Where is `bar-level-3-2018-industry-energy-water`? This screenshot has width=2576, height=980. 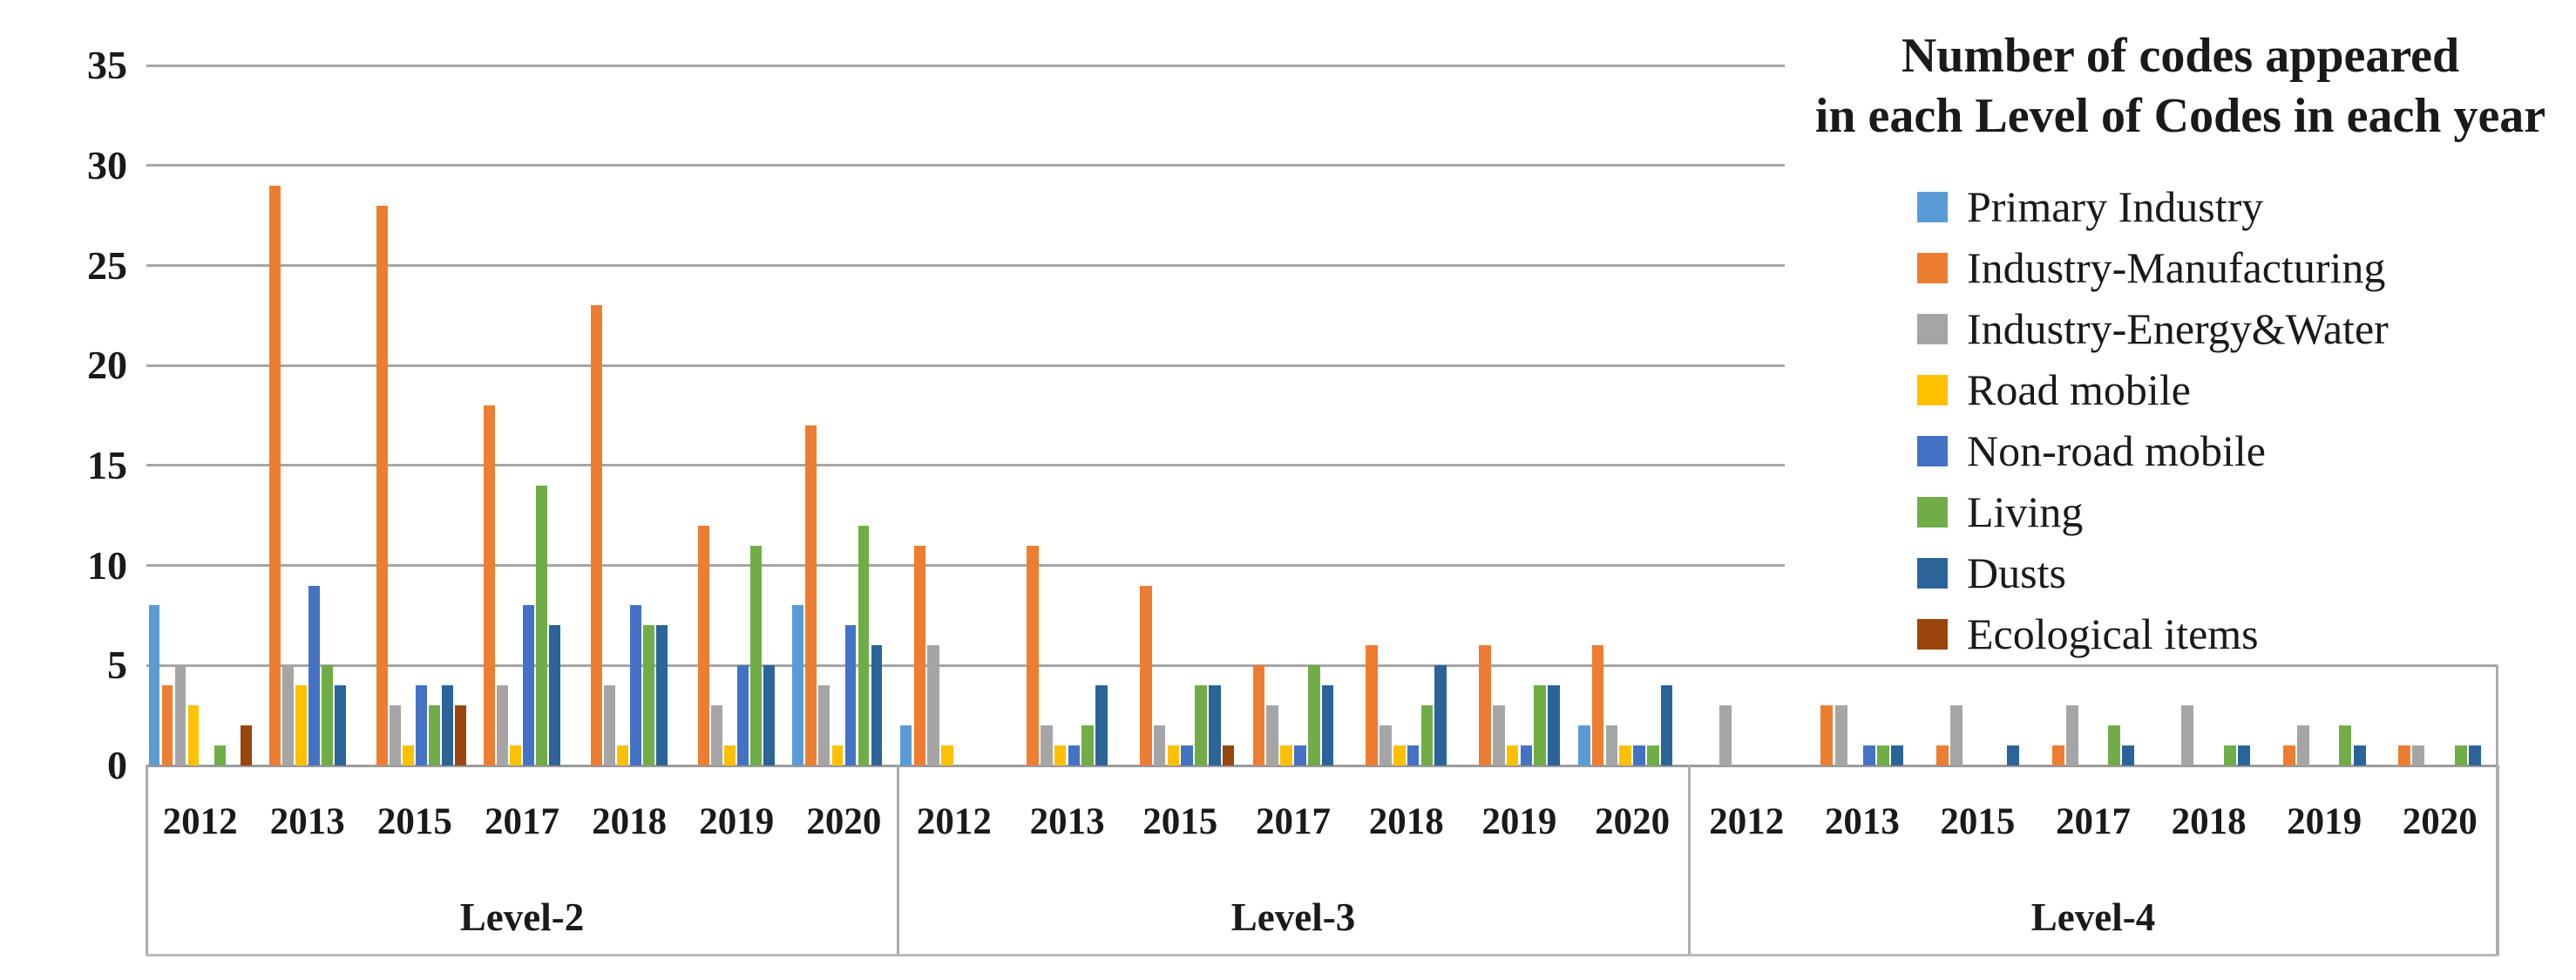 bar-level-3-2018-industry-energy-water is located at coordinates (1386, 745).